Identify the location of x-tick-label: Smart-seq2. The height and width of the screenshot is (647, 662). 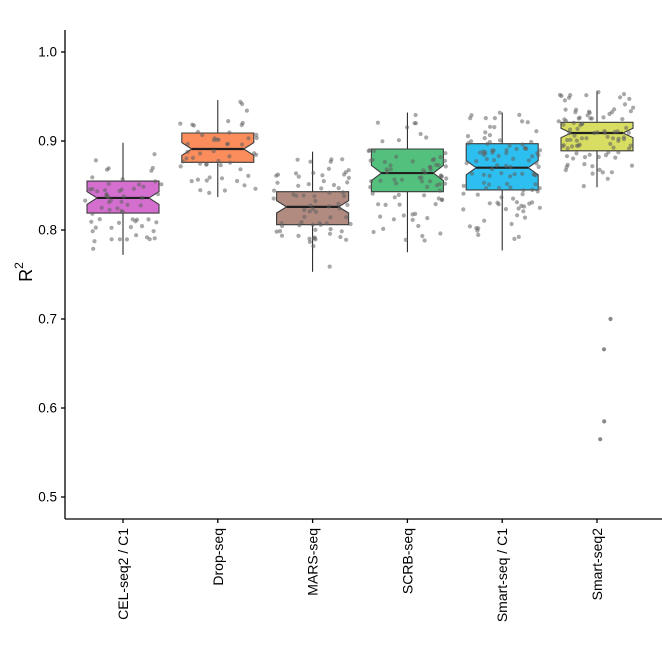
(597, 564).